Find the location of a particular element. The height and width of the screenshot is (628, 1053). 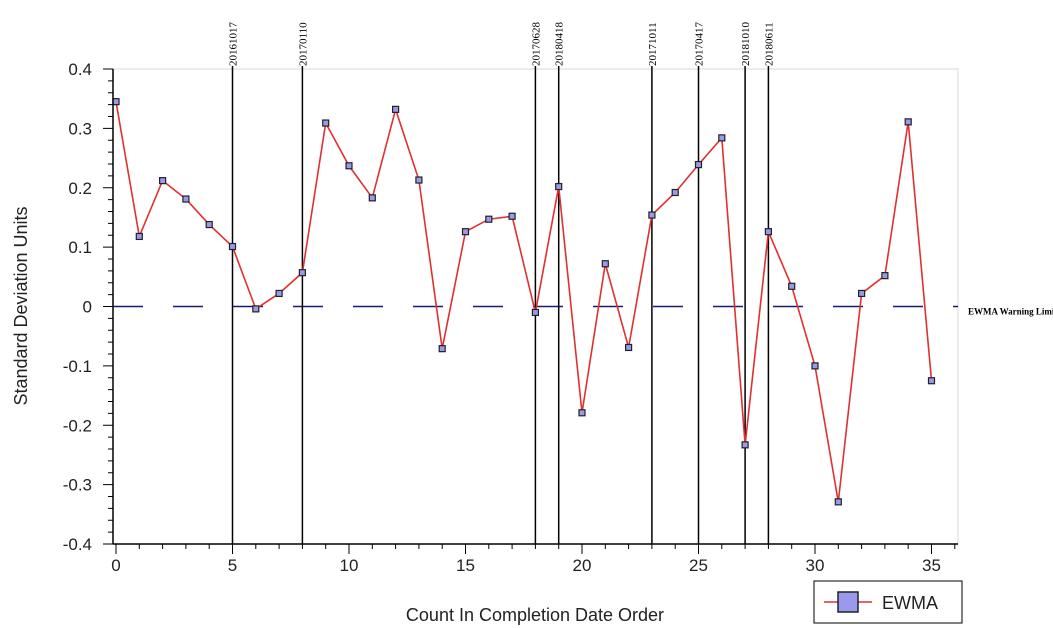

vertical-line-label: 20171011 is located at coordinates (653, 44).